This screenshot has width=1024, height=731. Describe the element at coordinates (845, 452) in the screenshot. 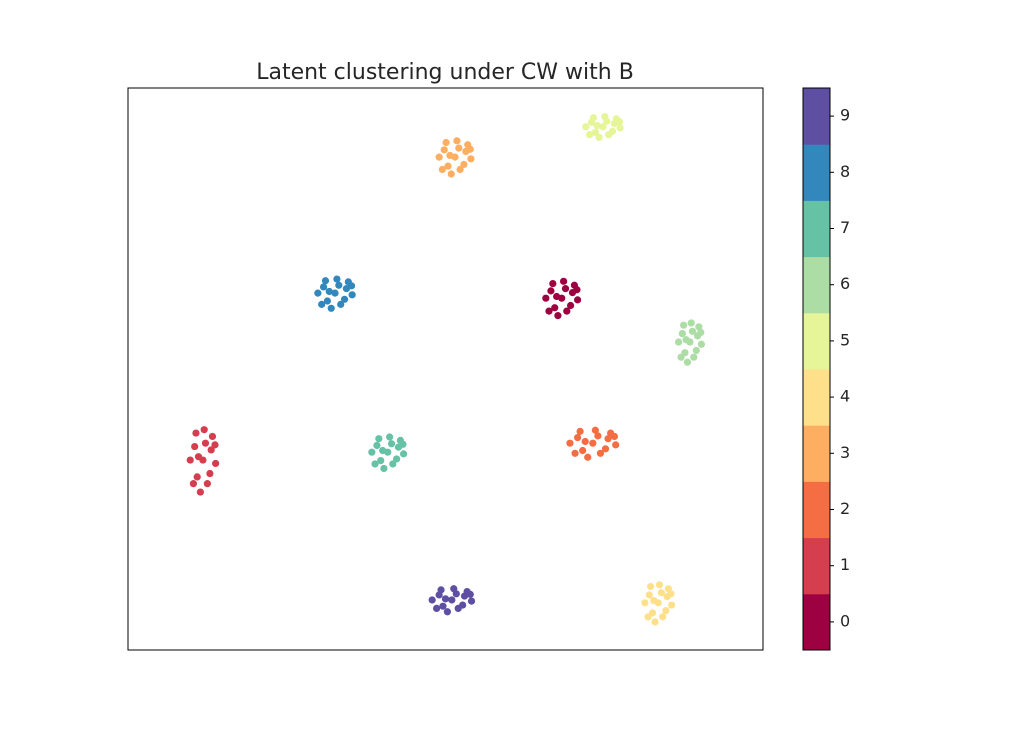

I see `colorbar-label: 3` at that location.